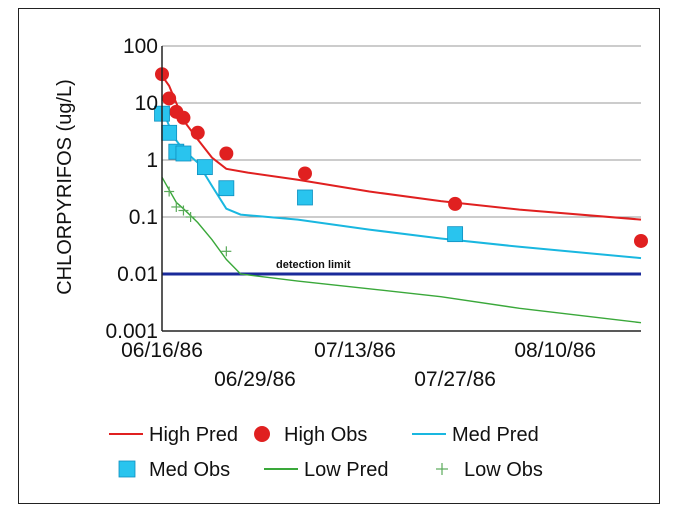  I want to click on legend-item: Med Obs, so click(174, 470).